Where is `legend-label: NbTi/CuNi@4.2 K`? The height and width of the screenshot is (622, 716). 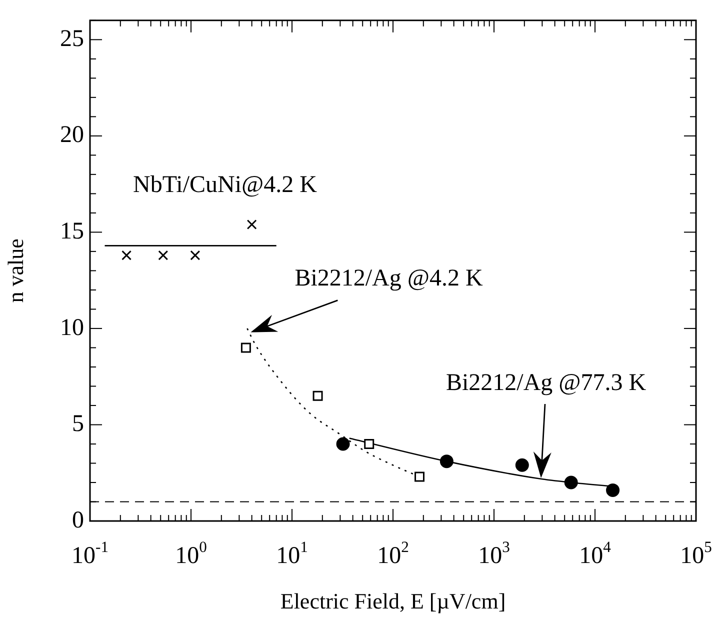 legend-label: NbTi/CuNi@4.2 K is located at coordinates (225, 185).